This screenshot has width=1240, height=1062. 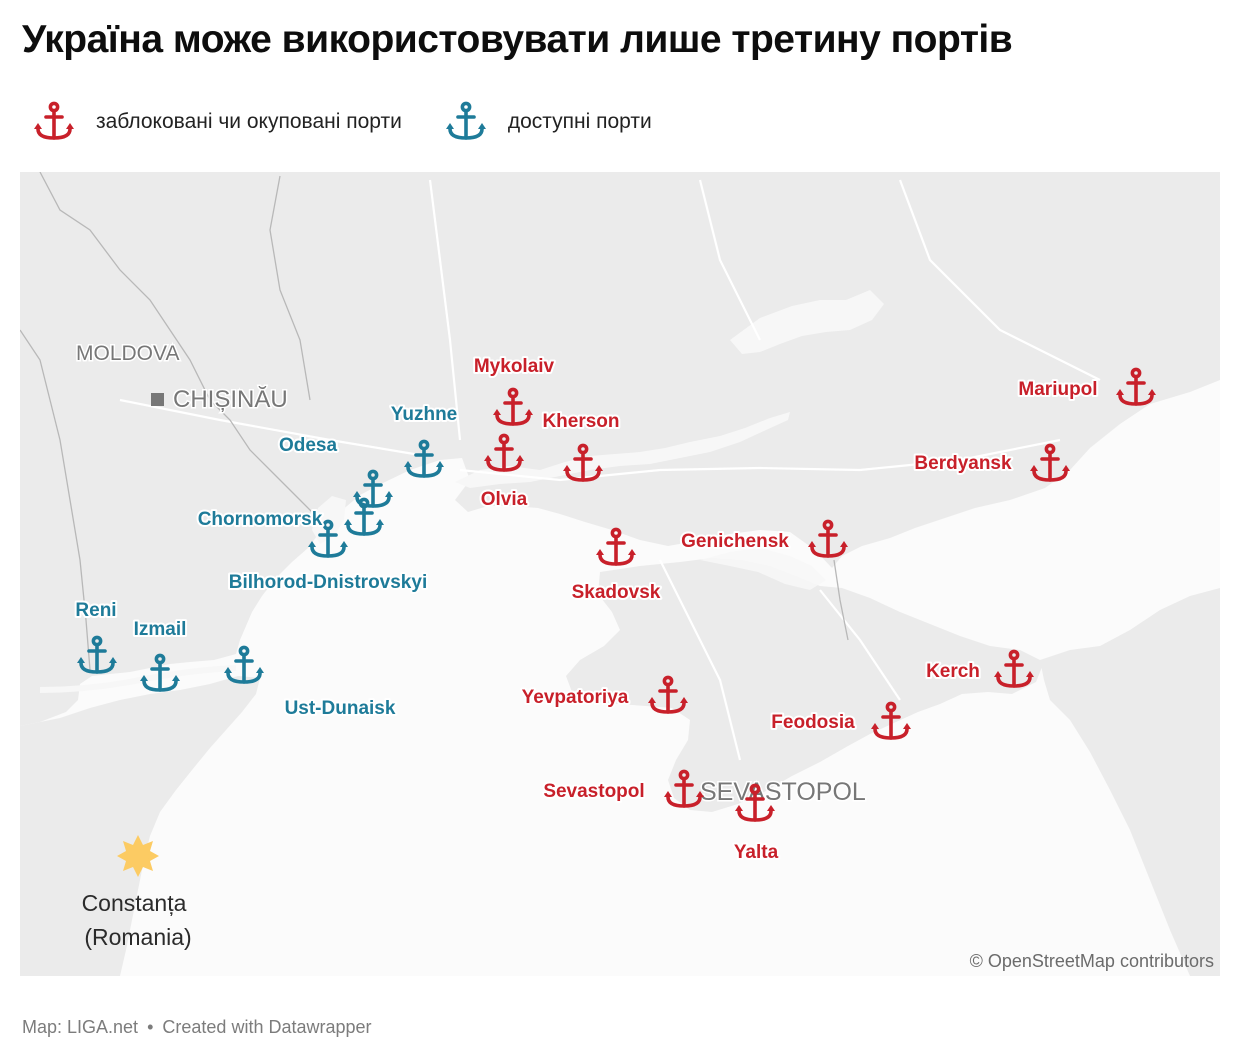 I want to click on port-label-yuzhne: Yuzhne, so click(x=424, y=414).